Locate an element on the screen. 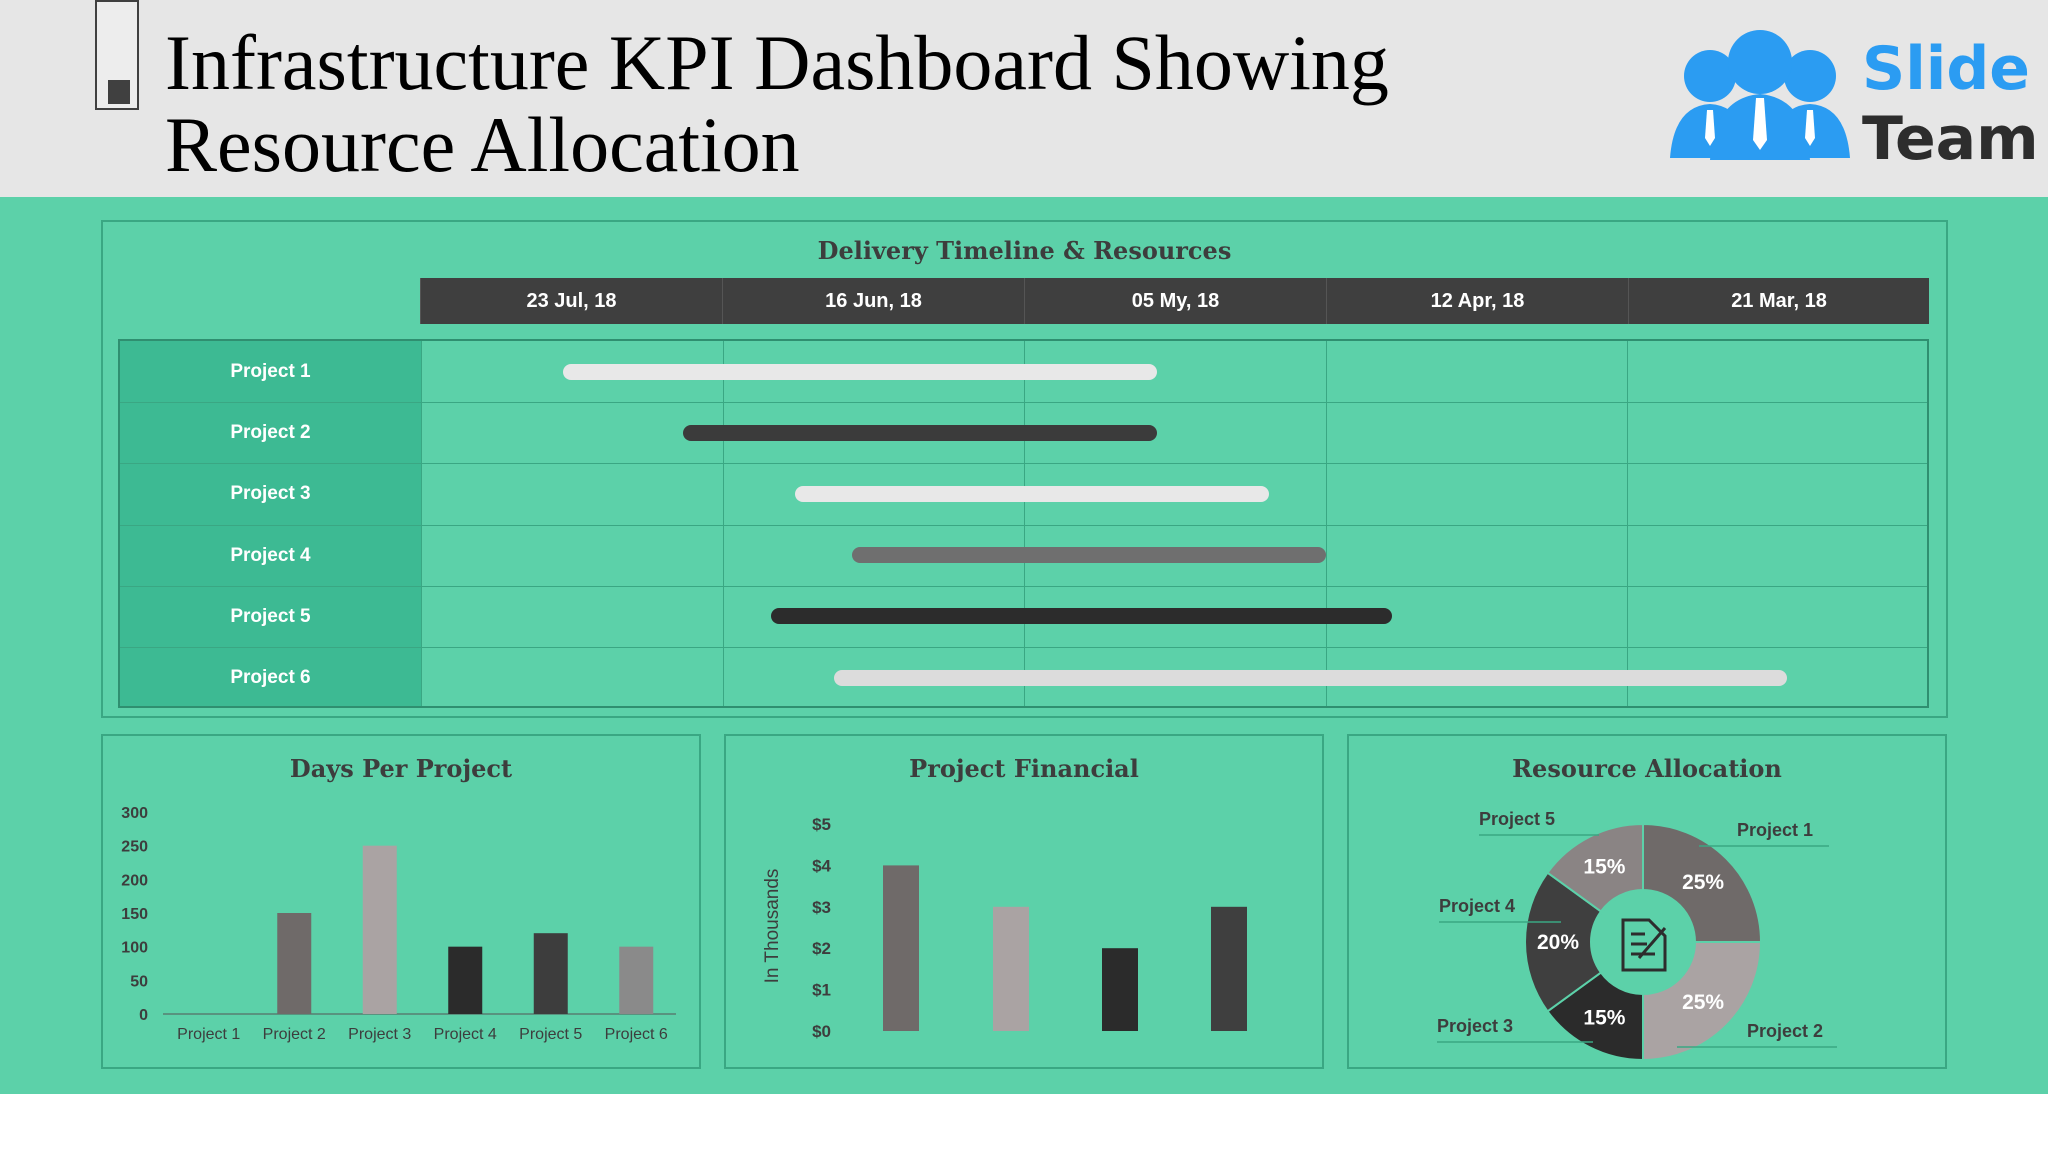  x-tick-label: Project 5 is located at coordinates (550, 1034).